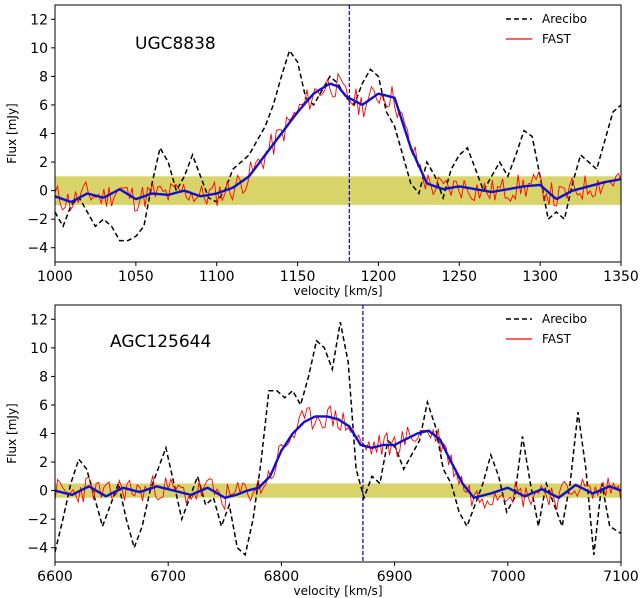 Image resolution: width=641 pixels, height=598 pixels. Describe the element at coordinates (621, 577) in the screenshot. I see `x-tick-label: 7100` at that location.